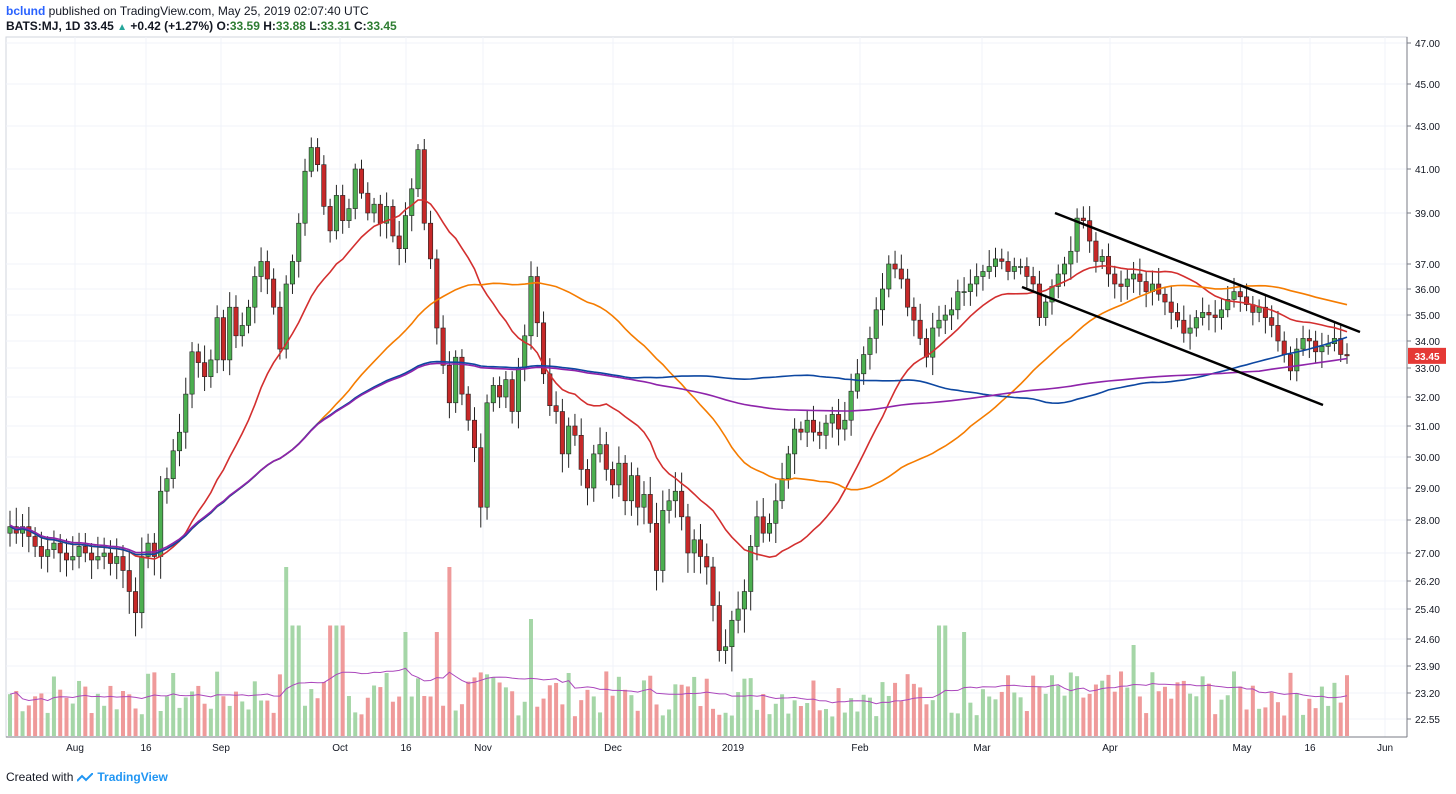 This screenshot has height=794, width=1456. Describe the element at coordinates (1427, 694) in the screenshot. I see `y-tick-label: 23.20` at that location.